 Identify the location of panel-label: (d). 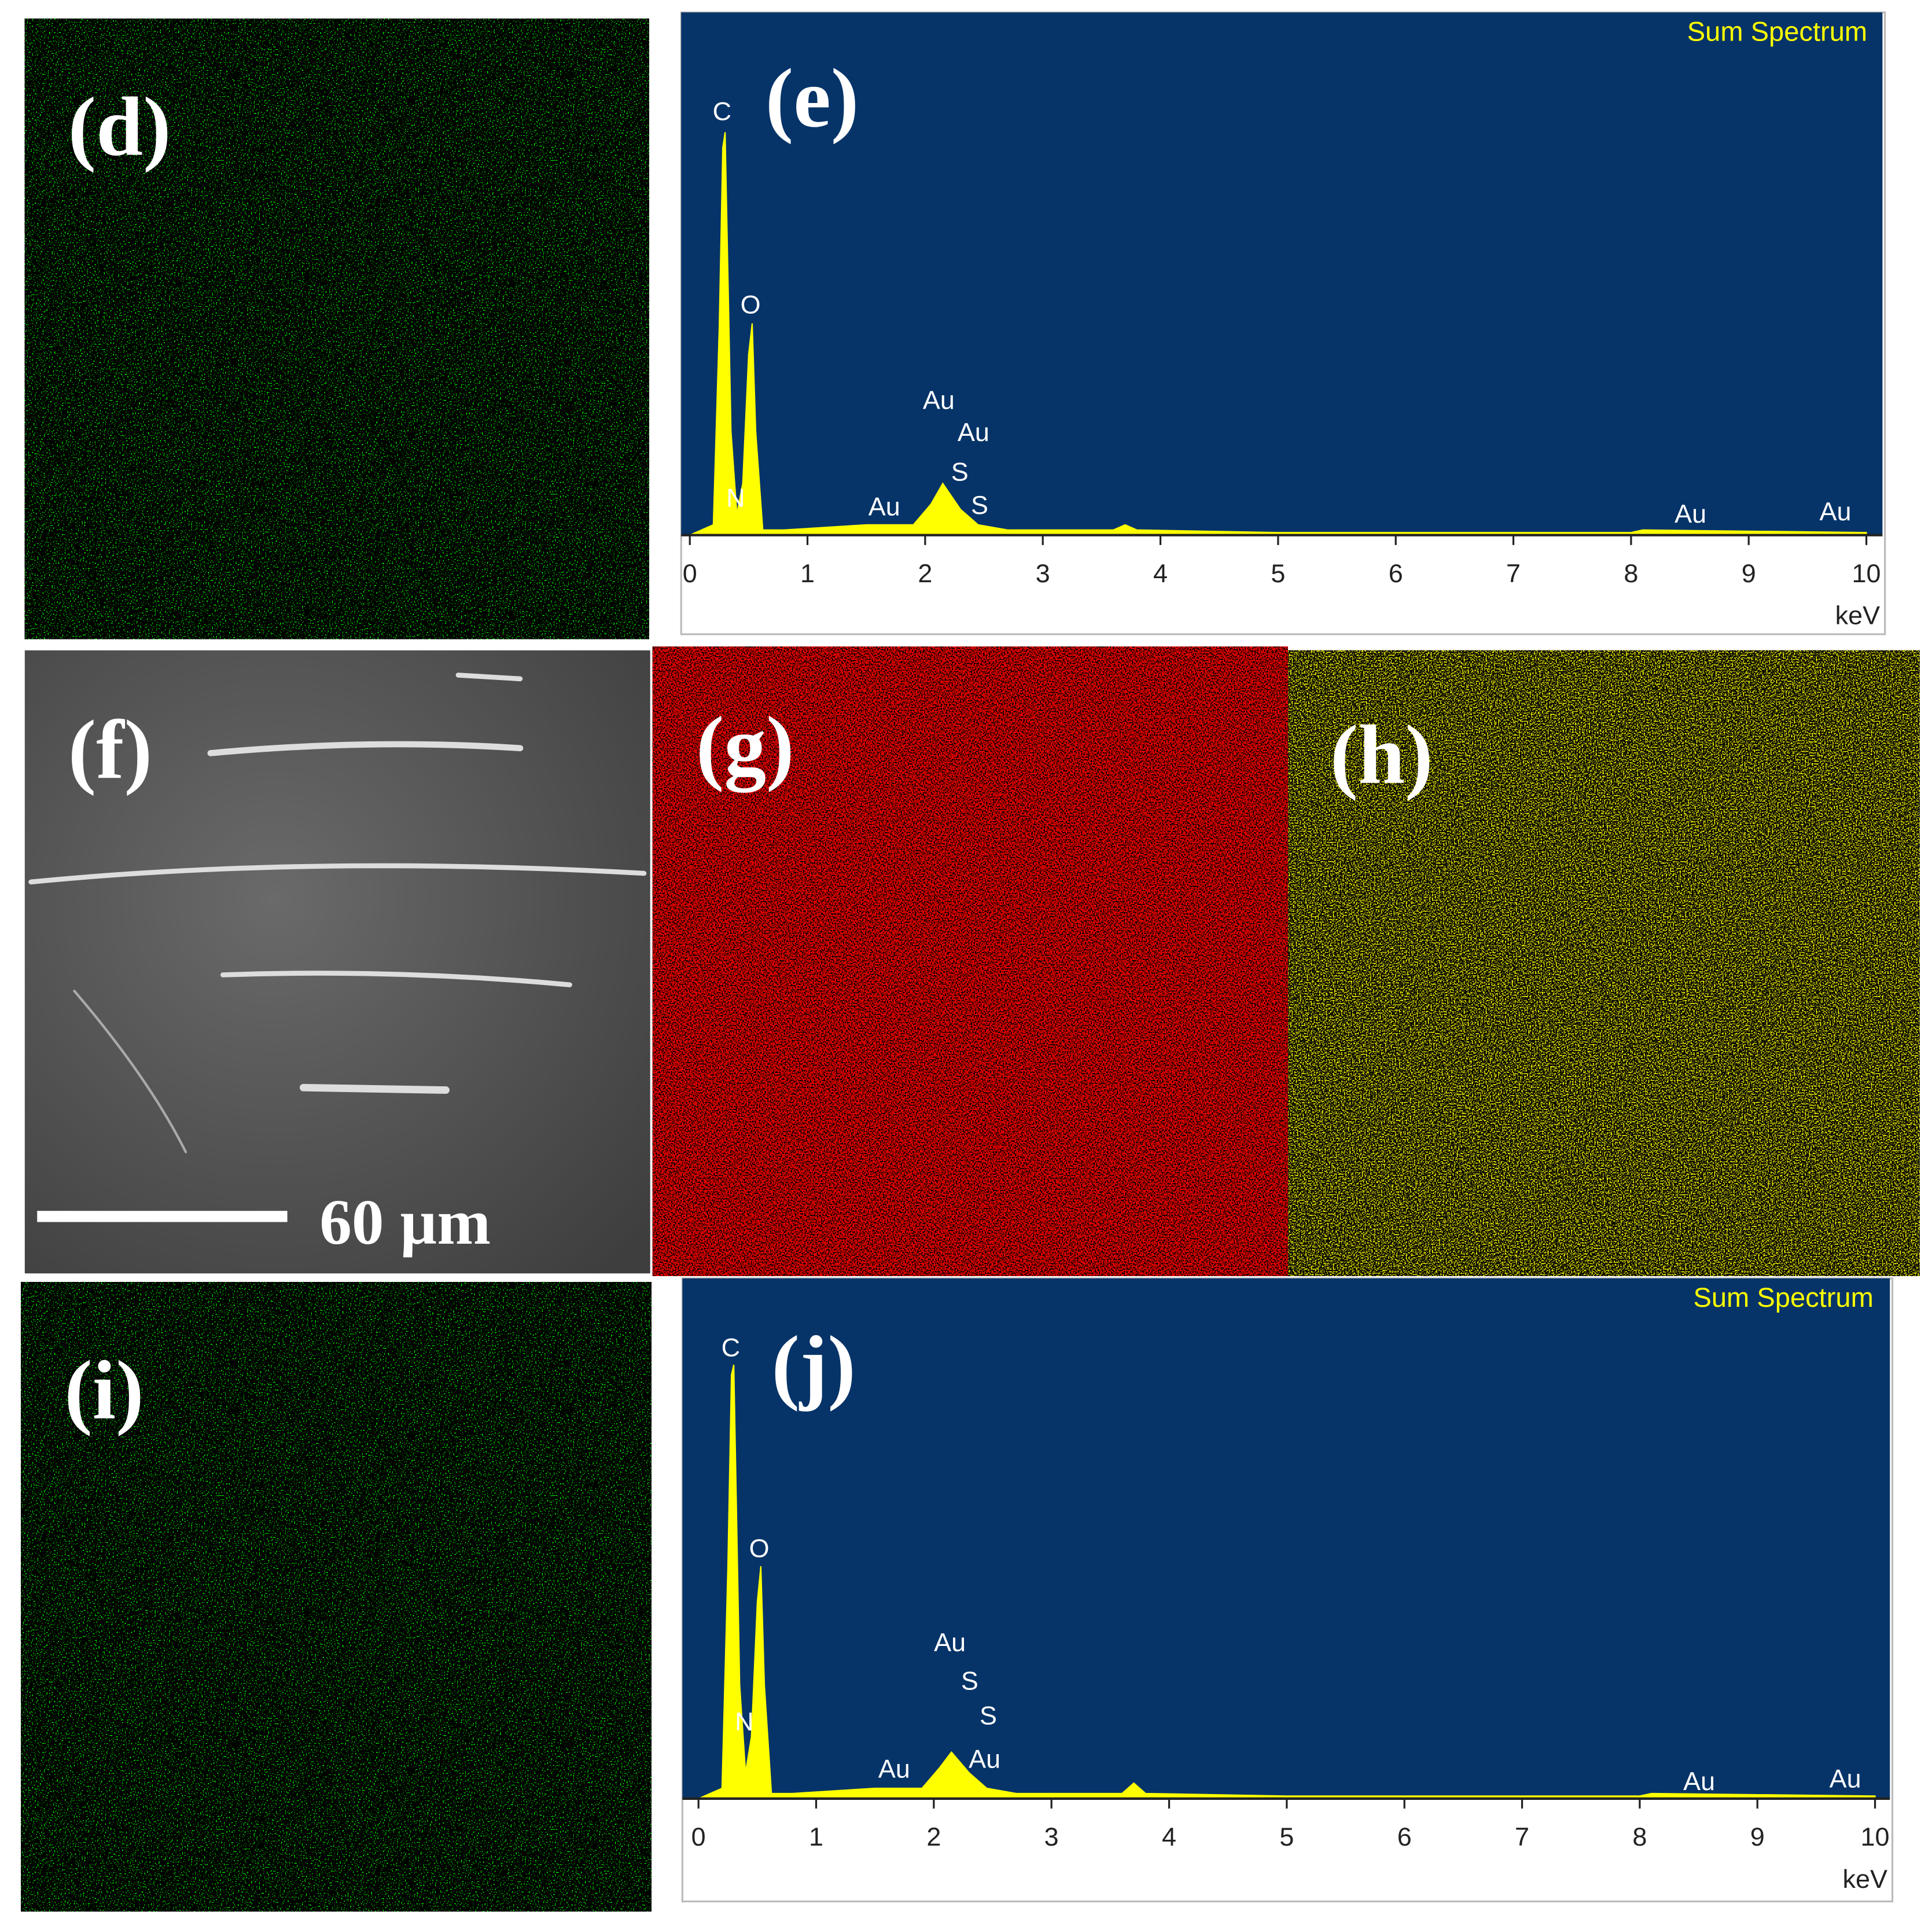
(119, 127).